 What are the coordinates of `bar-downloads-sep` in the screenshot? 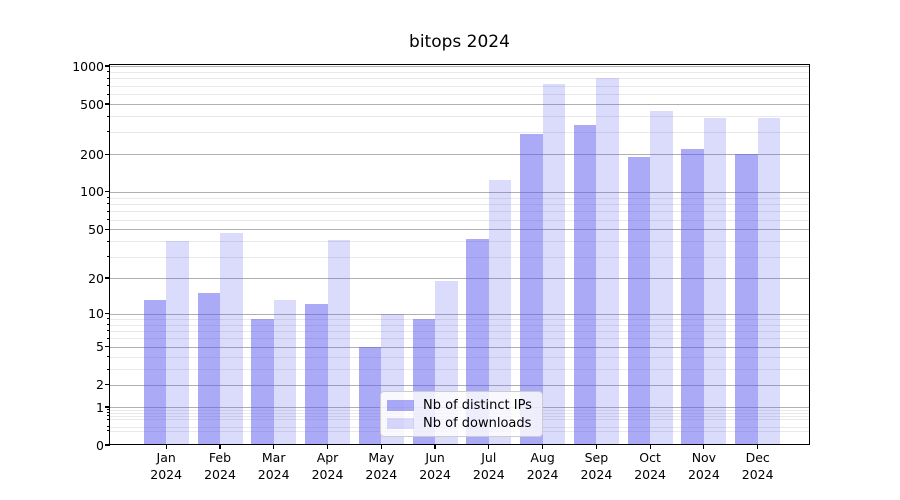 It's located at (607, 261).